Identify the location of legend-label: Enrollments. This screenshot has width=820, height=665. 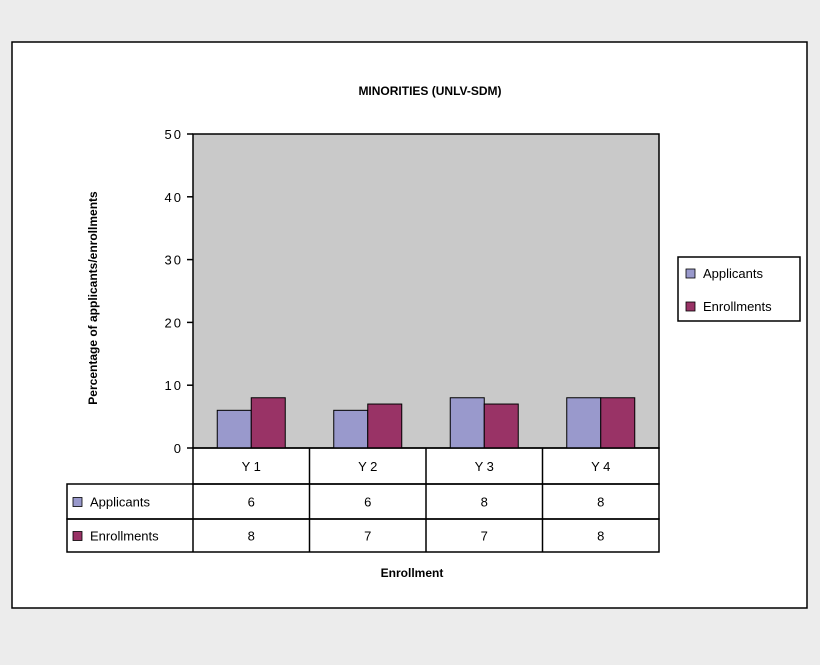
(737, 306).